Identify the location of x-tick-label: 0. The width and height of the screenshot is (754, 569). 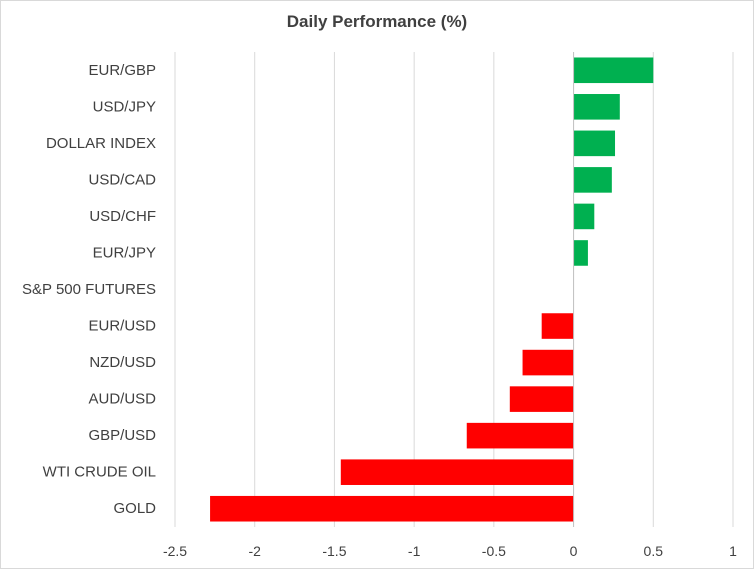
(574, 551).